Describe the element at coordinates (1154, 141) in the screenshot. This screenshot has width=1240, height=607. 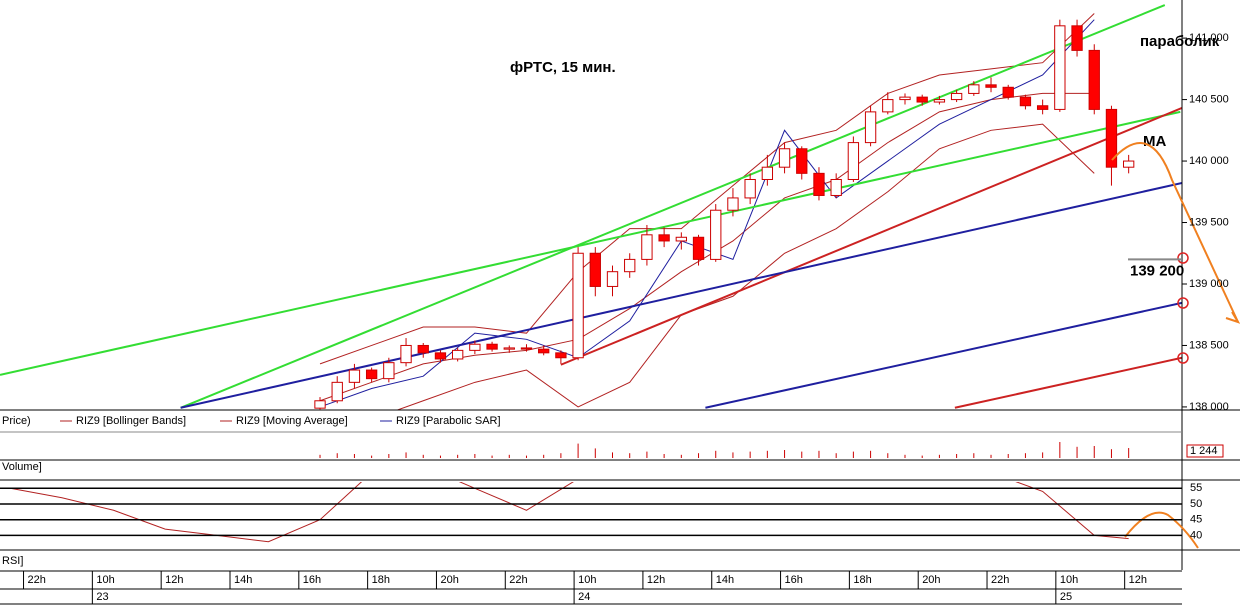
I see `annotation: MA` at that location.